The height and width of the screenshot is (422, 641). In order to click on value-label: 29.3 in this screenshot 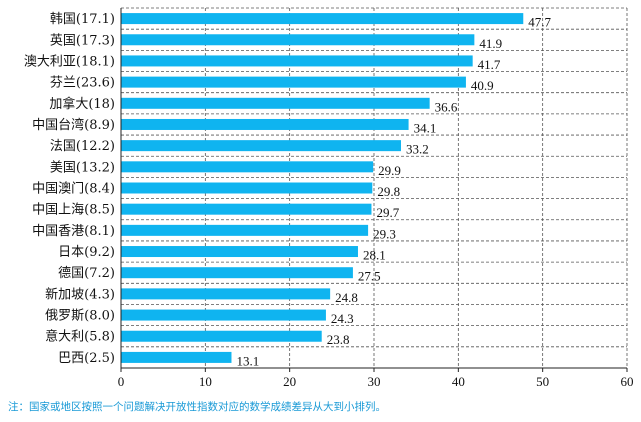, I will do `click(384, 233)`.